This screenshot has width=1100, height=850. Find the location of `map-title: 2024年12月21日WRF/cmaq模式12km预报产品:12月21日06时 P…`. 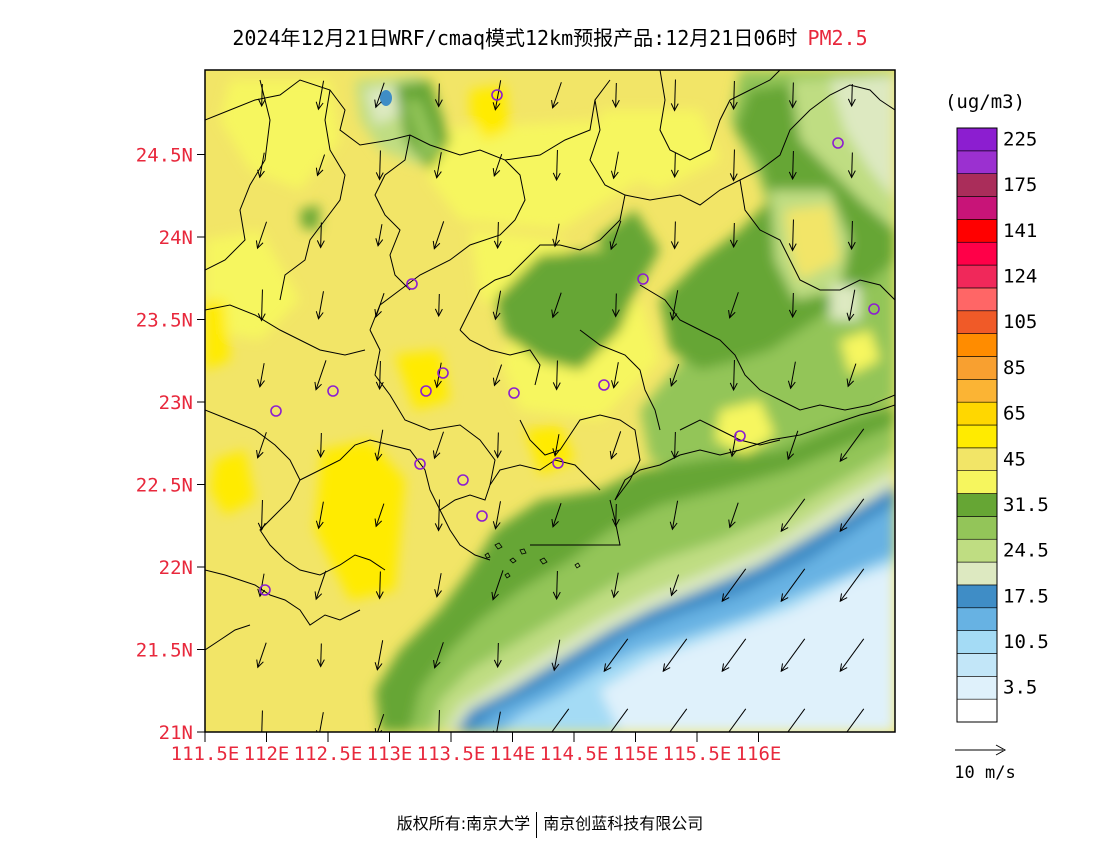

map-title: 2024年12月21日WRF/cmaq模式12km预报产品:12月21日06时 P… is located at coordinates (550, 36).